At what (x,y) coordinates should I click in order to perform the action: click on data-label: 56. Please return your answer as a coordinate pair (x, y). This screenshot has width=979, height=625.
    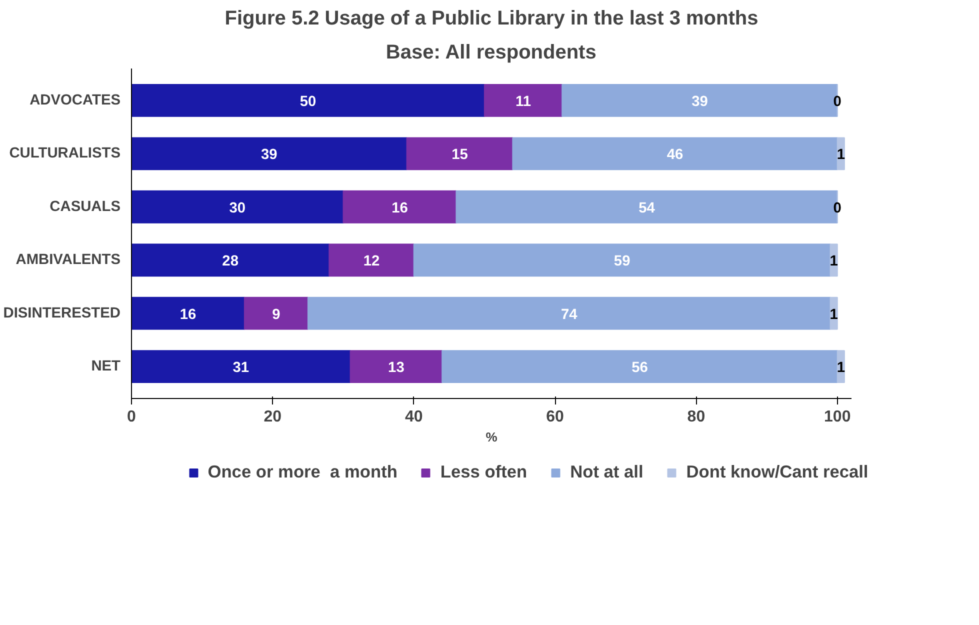
    Looking at the image, I should click on (640, 368).